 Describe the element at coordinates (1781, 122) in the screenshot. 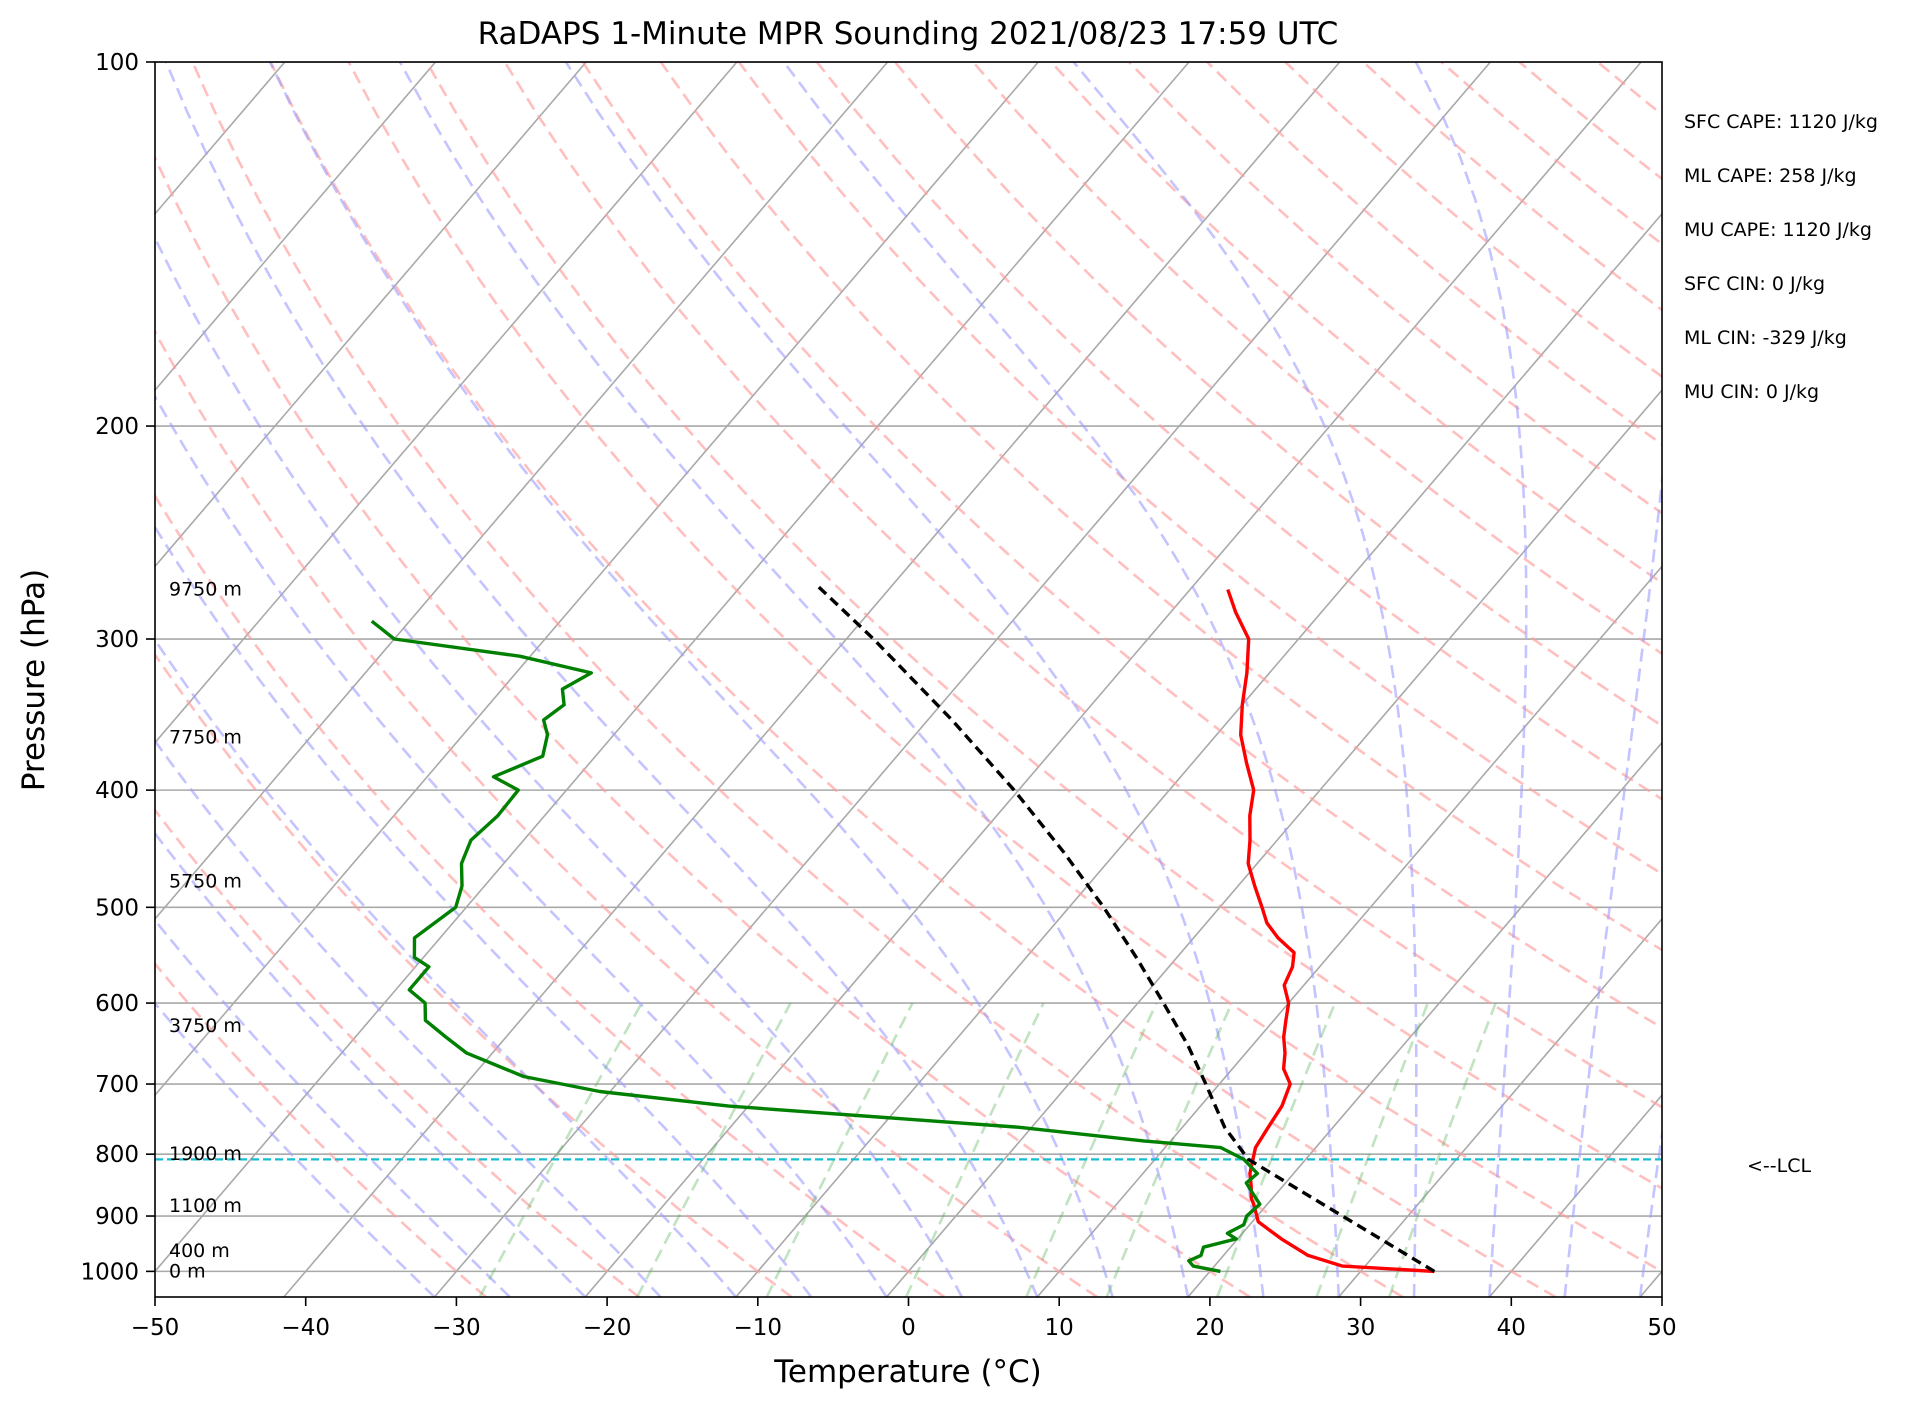

I see `stat-label: SFC CAPE: 1120 J/kg` at that location.